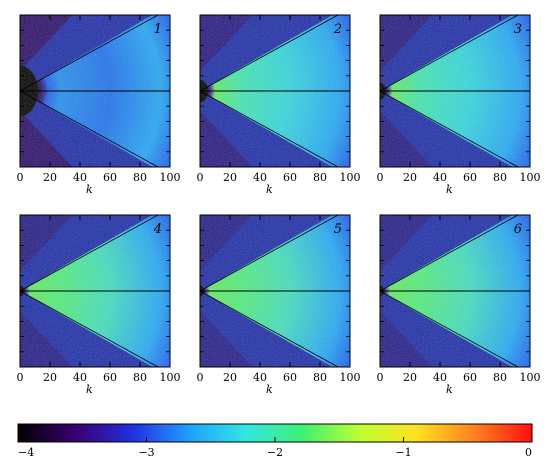 The image size is (550, 467). I want to click on panel-number: 2, so click(337, 29).